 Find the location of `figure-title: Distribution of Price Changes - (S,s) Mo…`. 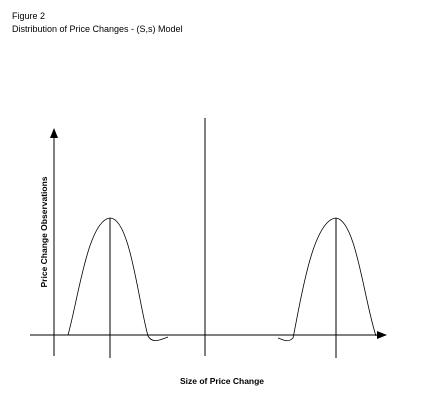

figure-title: Distribution of Price Changes - (S,s) Mo… is located at coordinates (97, 29).